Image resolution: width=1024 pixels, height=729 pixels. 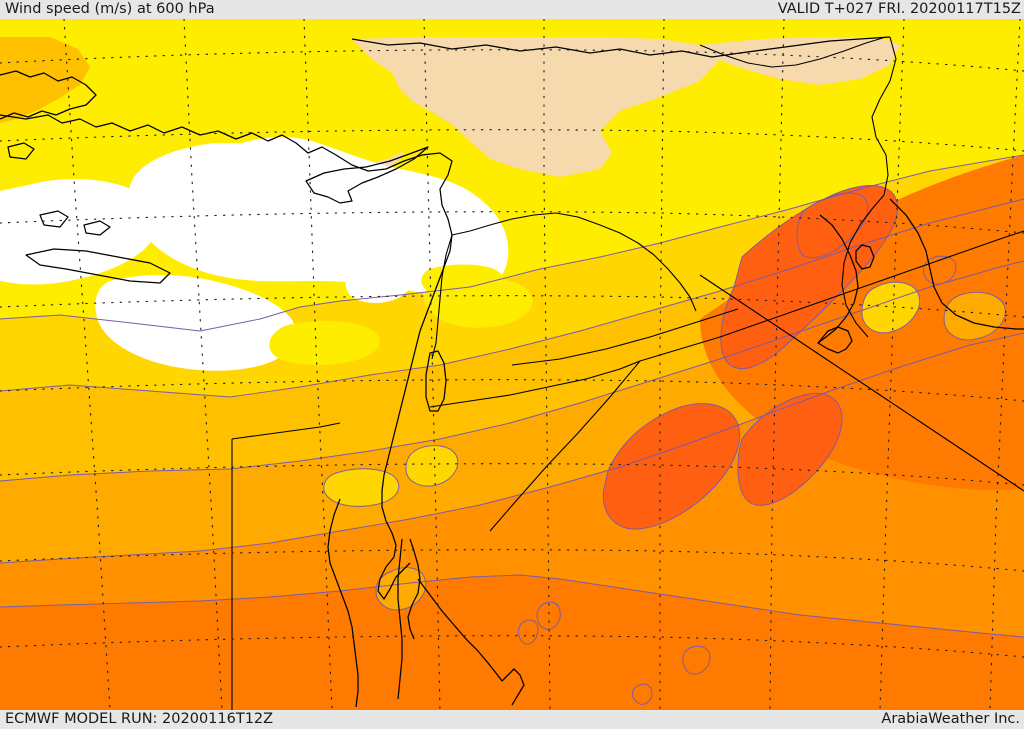 I want to click on contour-island-b, so click(x=432, y=466).